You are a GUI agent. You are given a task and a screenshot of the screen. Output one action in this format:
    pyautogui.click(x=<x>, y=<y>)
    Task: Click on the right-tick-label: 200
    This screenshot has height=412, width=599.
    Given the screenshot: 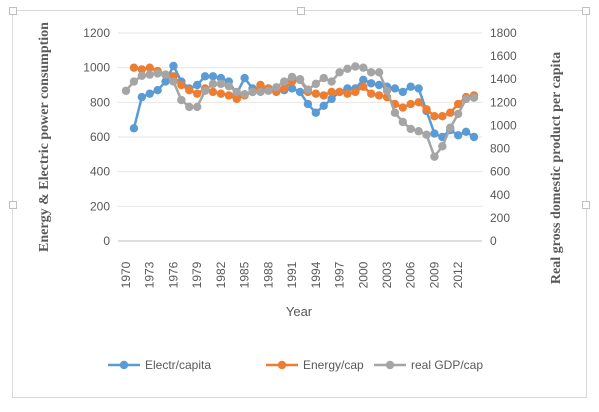 What is the action you would take?
    pyautogui.click(x=500, y=218)
    